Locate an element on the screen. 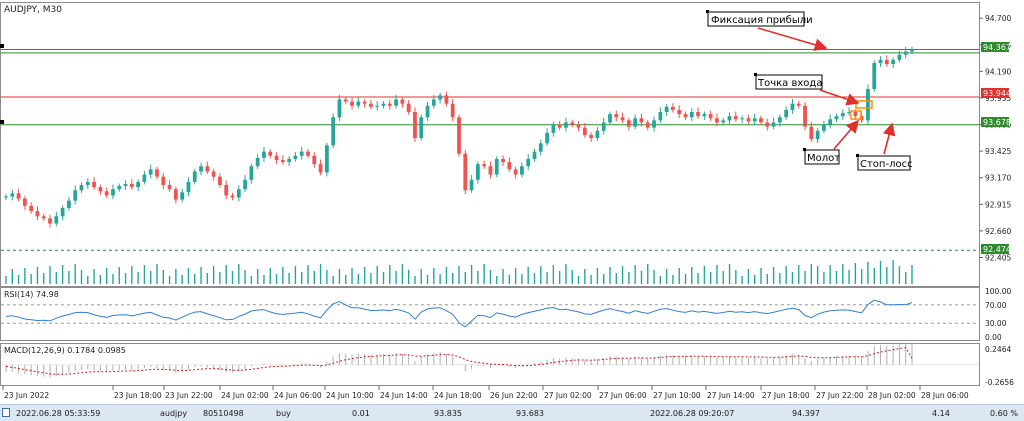 The height and width of the screenshot is (421, 1024). arrow-entry is located at coordinates (839, 97).